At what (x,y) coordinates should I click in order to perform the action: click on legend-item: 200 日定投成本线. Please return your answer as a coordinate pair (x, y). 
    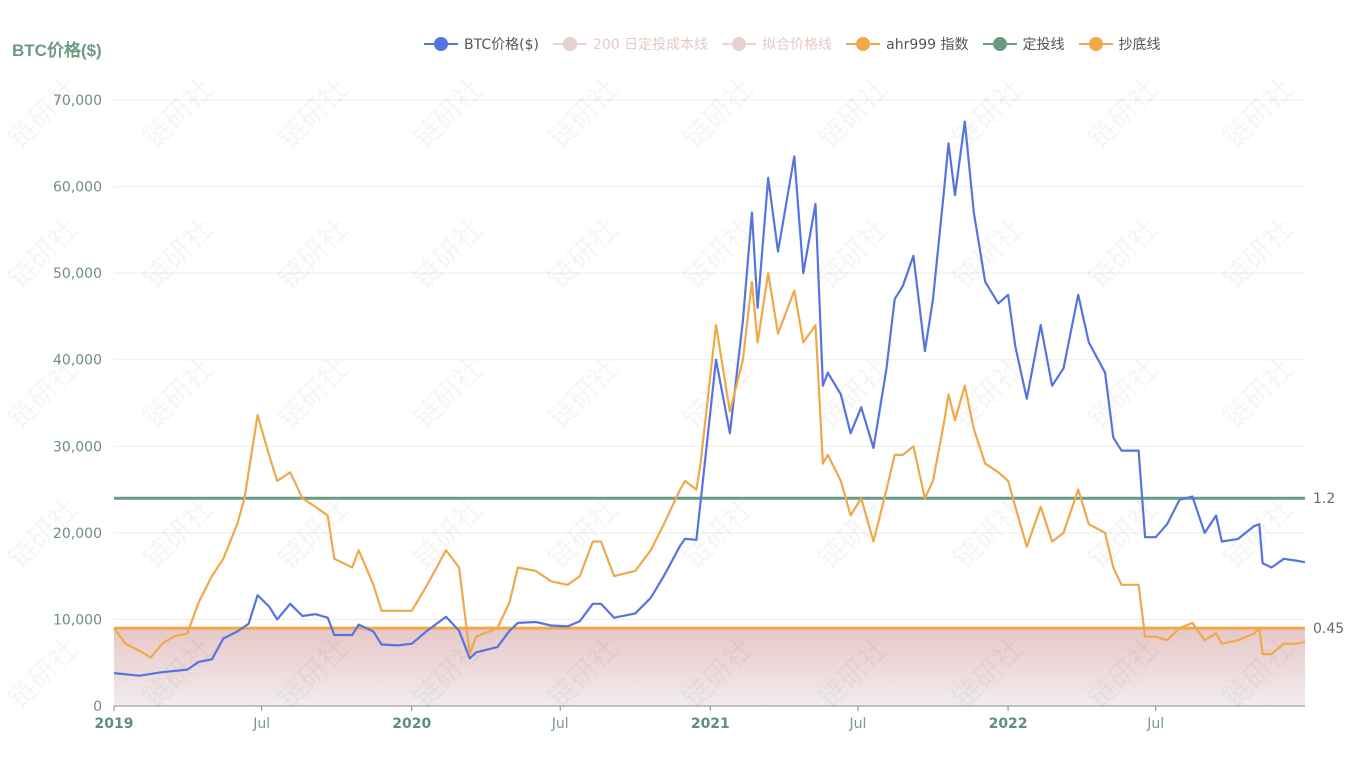
    Looking at the image, I should click on (630, 44).